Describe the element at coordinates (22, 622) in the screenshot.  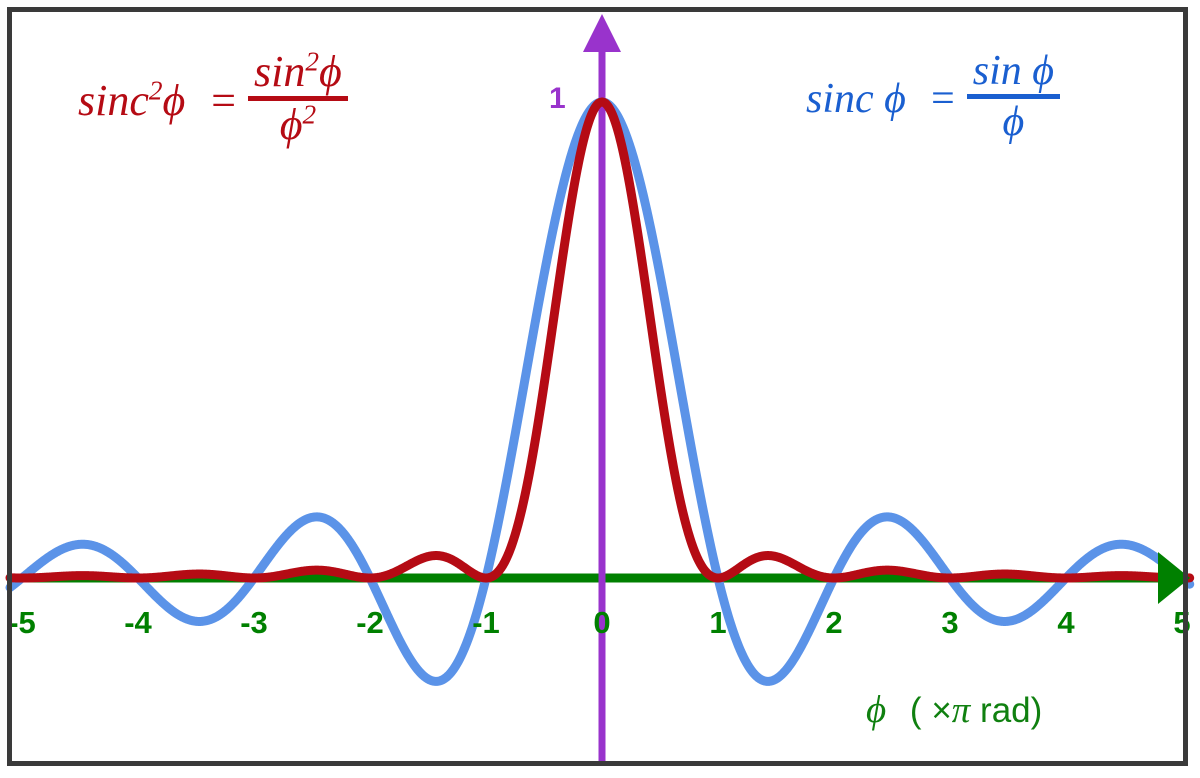
I see `x-tick-label-neg5: -5` at that location.